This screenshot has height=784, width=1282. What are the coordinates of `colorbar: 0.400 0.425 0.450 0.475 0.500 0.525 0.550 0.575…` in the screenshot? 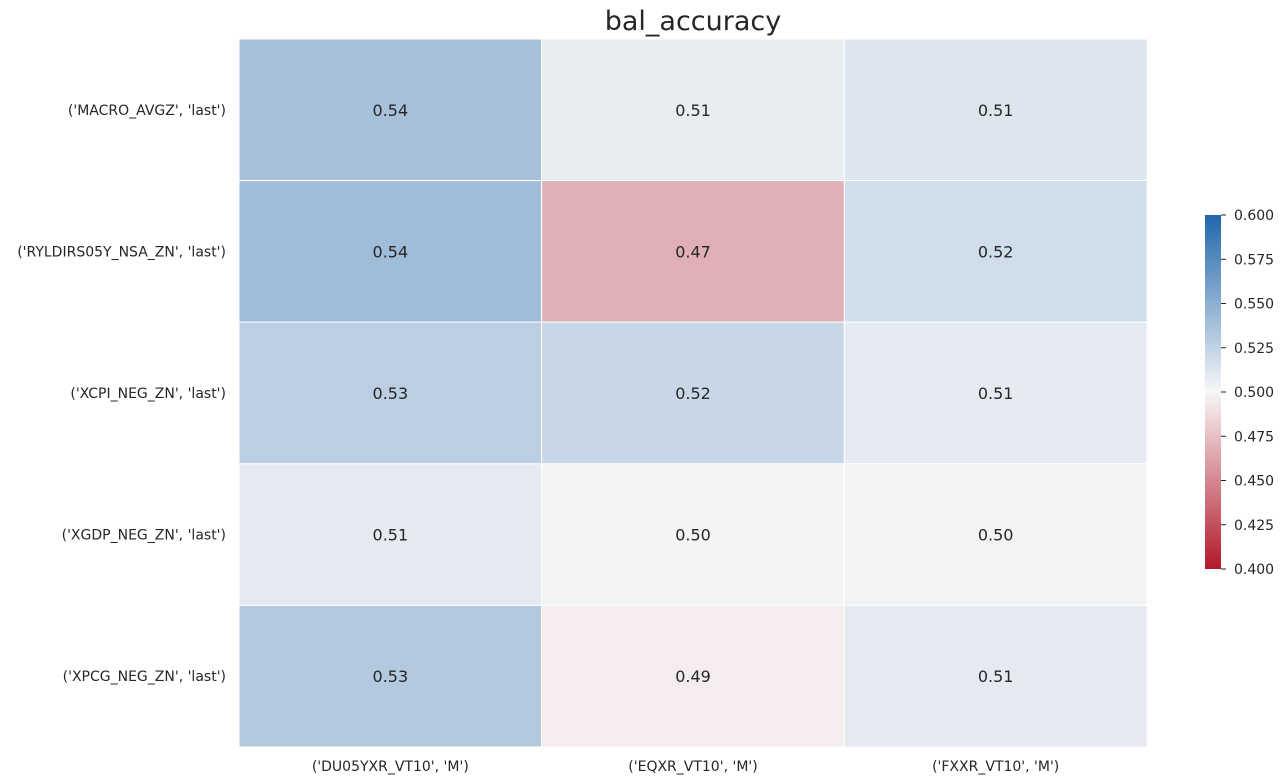 It's located at (1239, 393).